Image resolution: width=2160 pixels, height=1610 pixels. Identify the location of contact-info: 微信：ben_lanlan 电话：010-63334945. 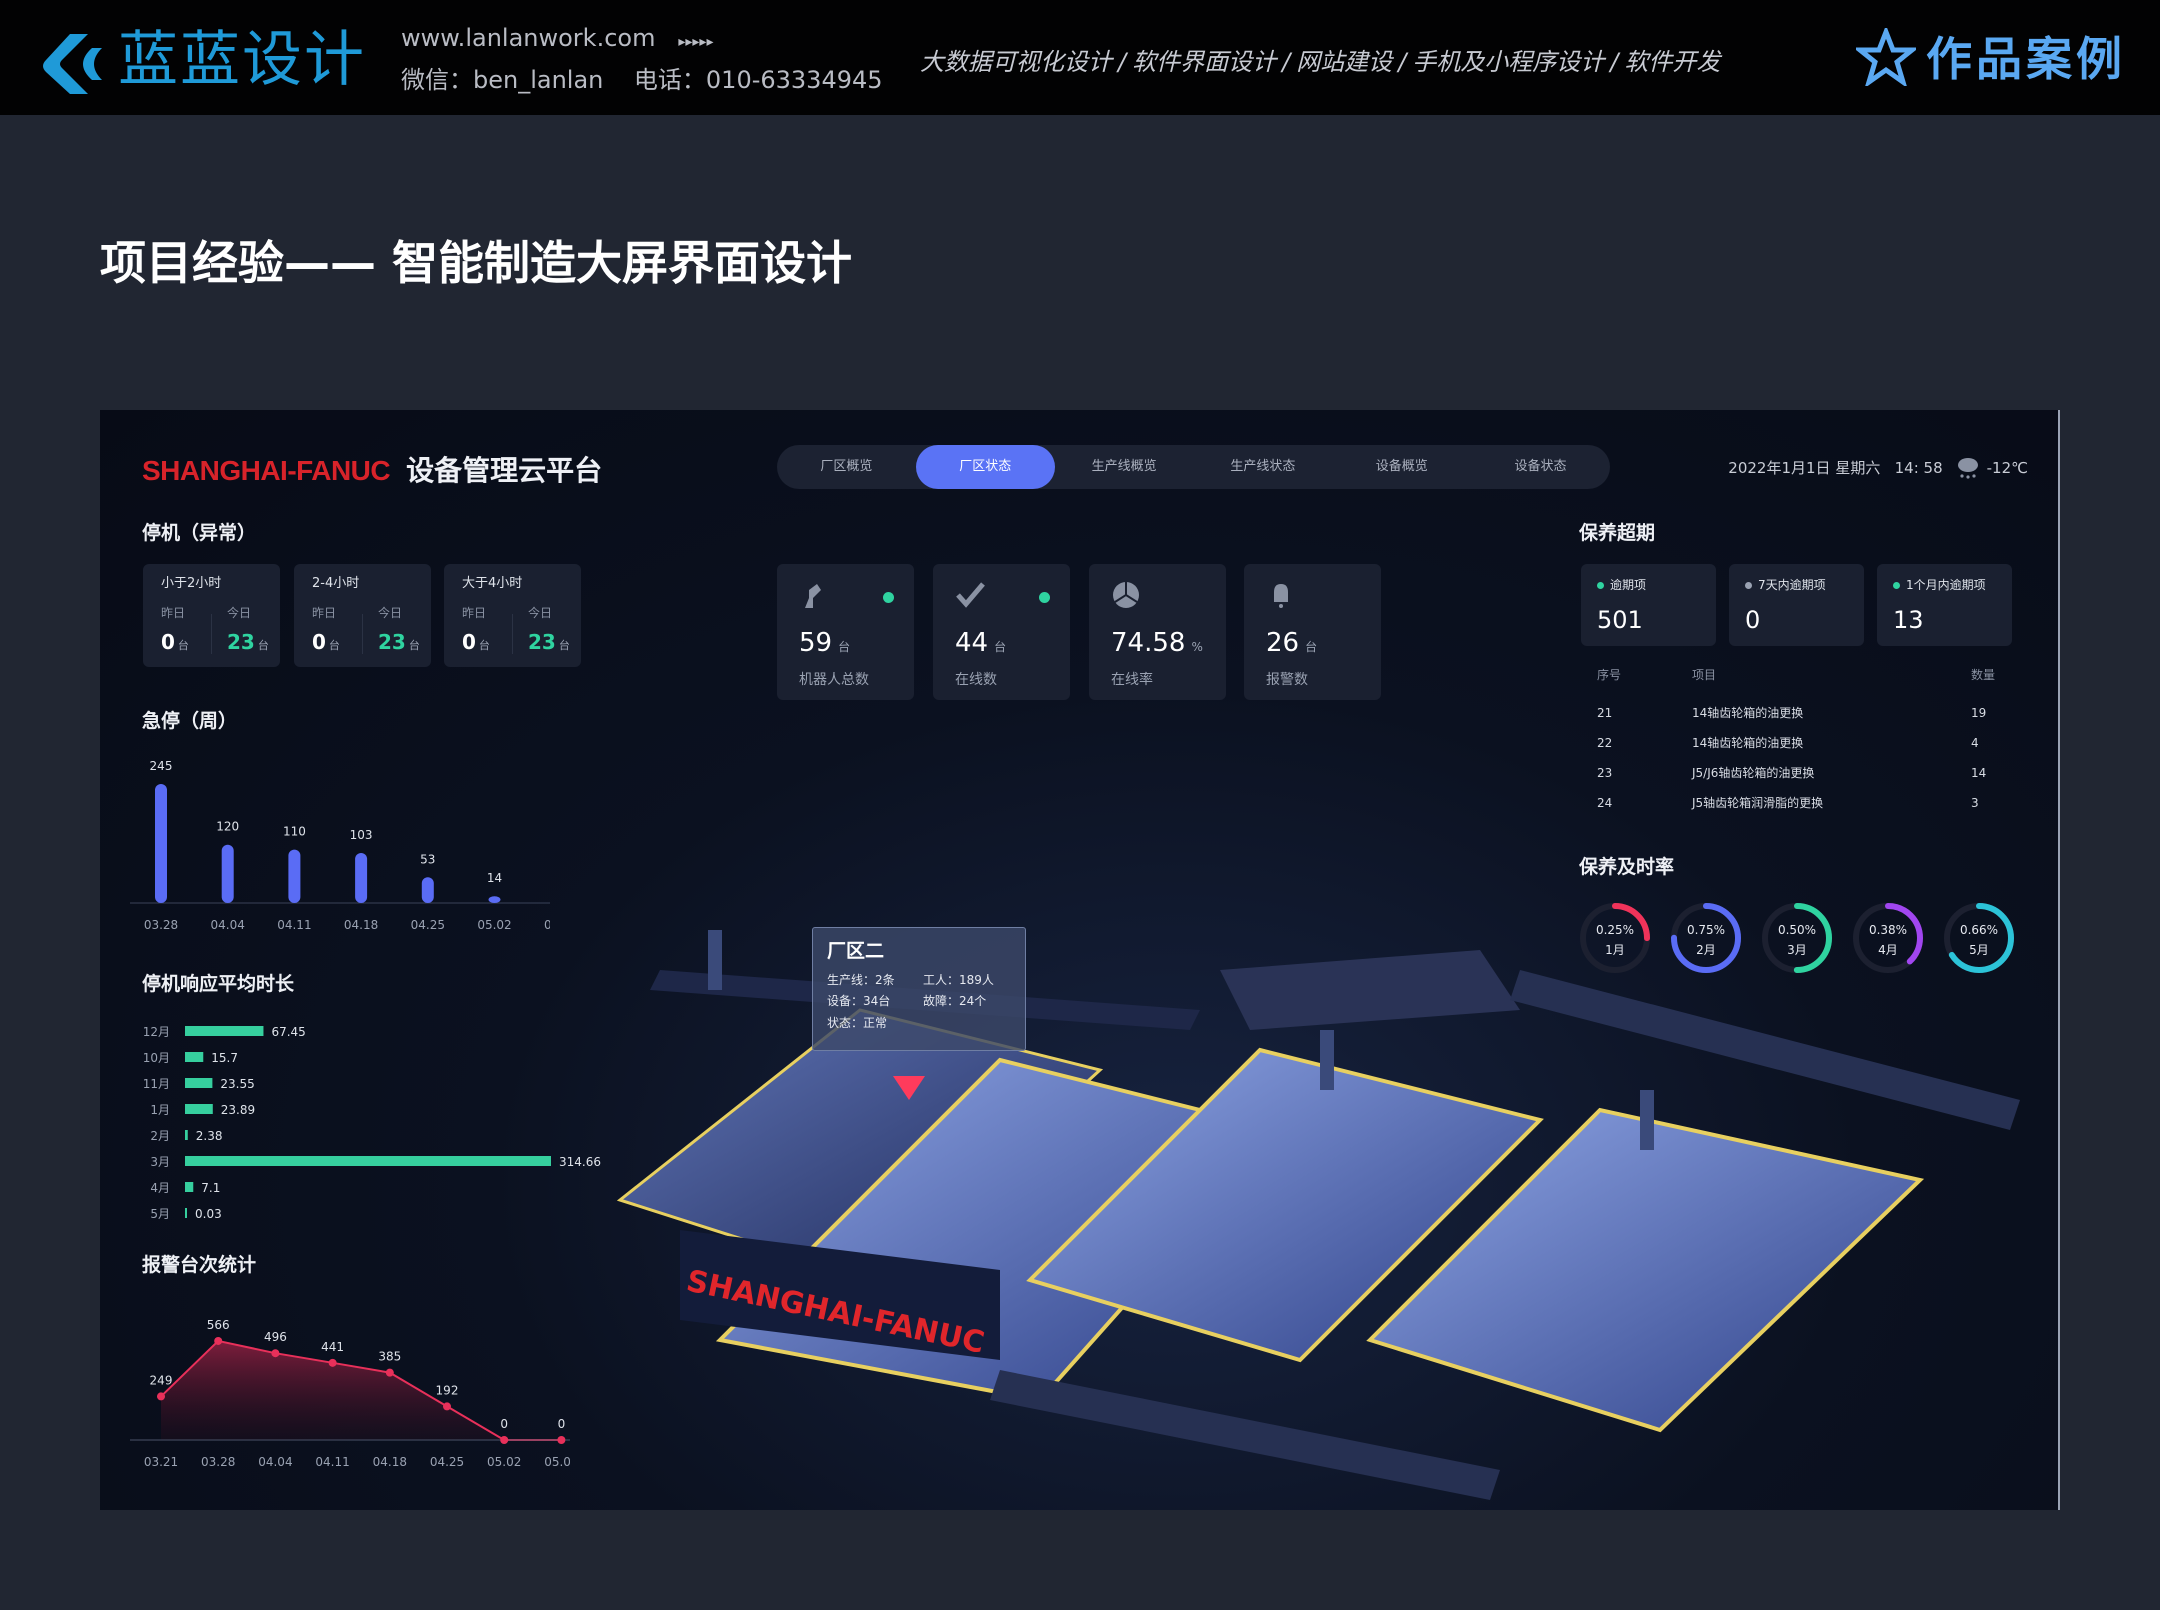
(642, 80).